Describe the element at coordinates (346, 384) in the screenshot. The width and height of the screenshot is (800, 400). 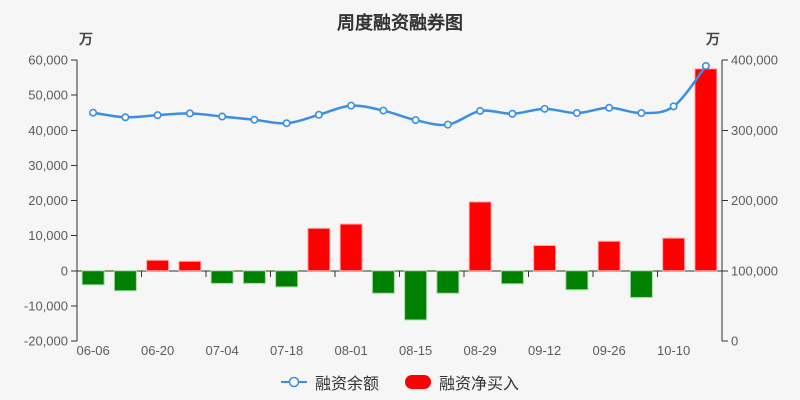
I see `legend-label-financing-balance: 融资余额` at that location.